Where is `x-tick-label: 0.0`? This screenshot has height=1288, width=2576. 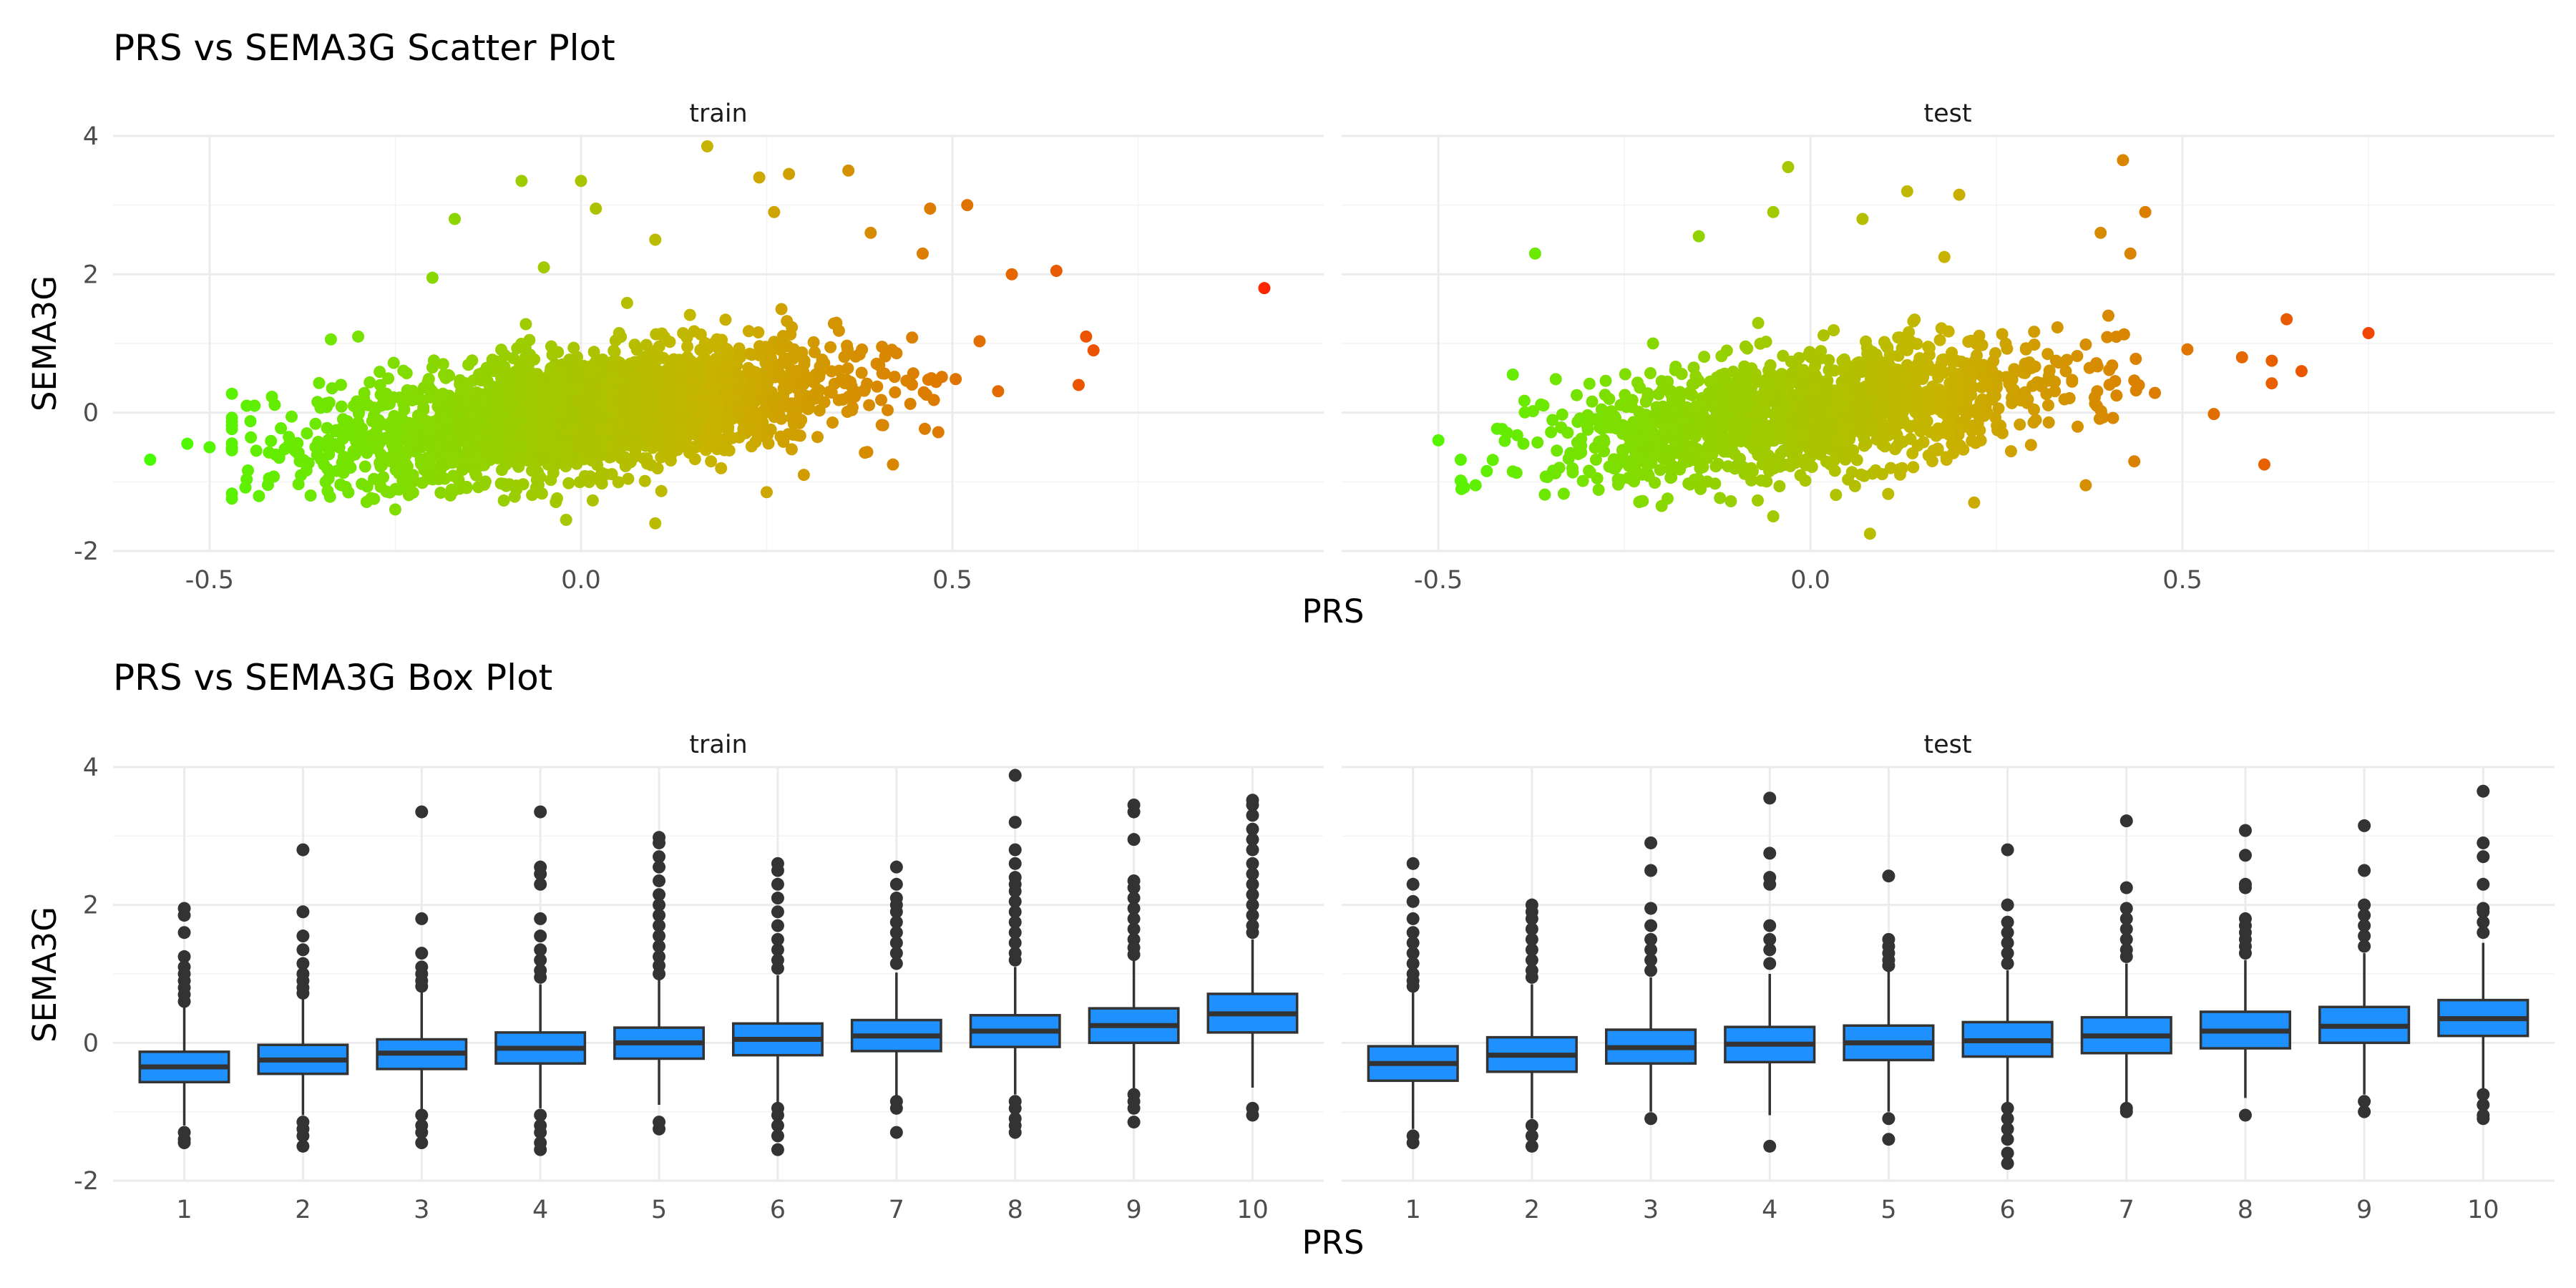
x-tick-label: 0.0 is located at coordinates (581, 580).